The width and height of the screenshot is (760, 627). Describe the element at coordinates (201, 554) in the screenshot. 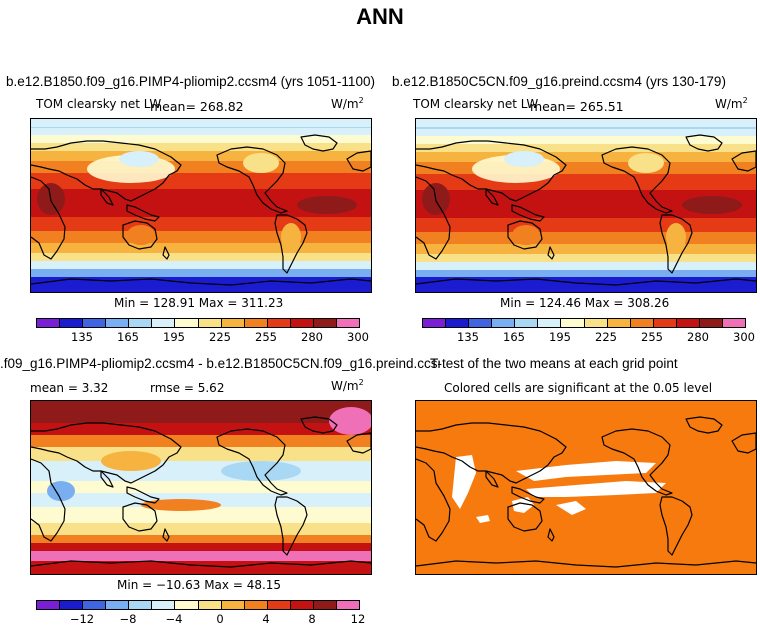

I see `diff-southern-ocean` at that location.